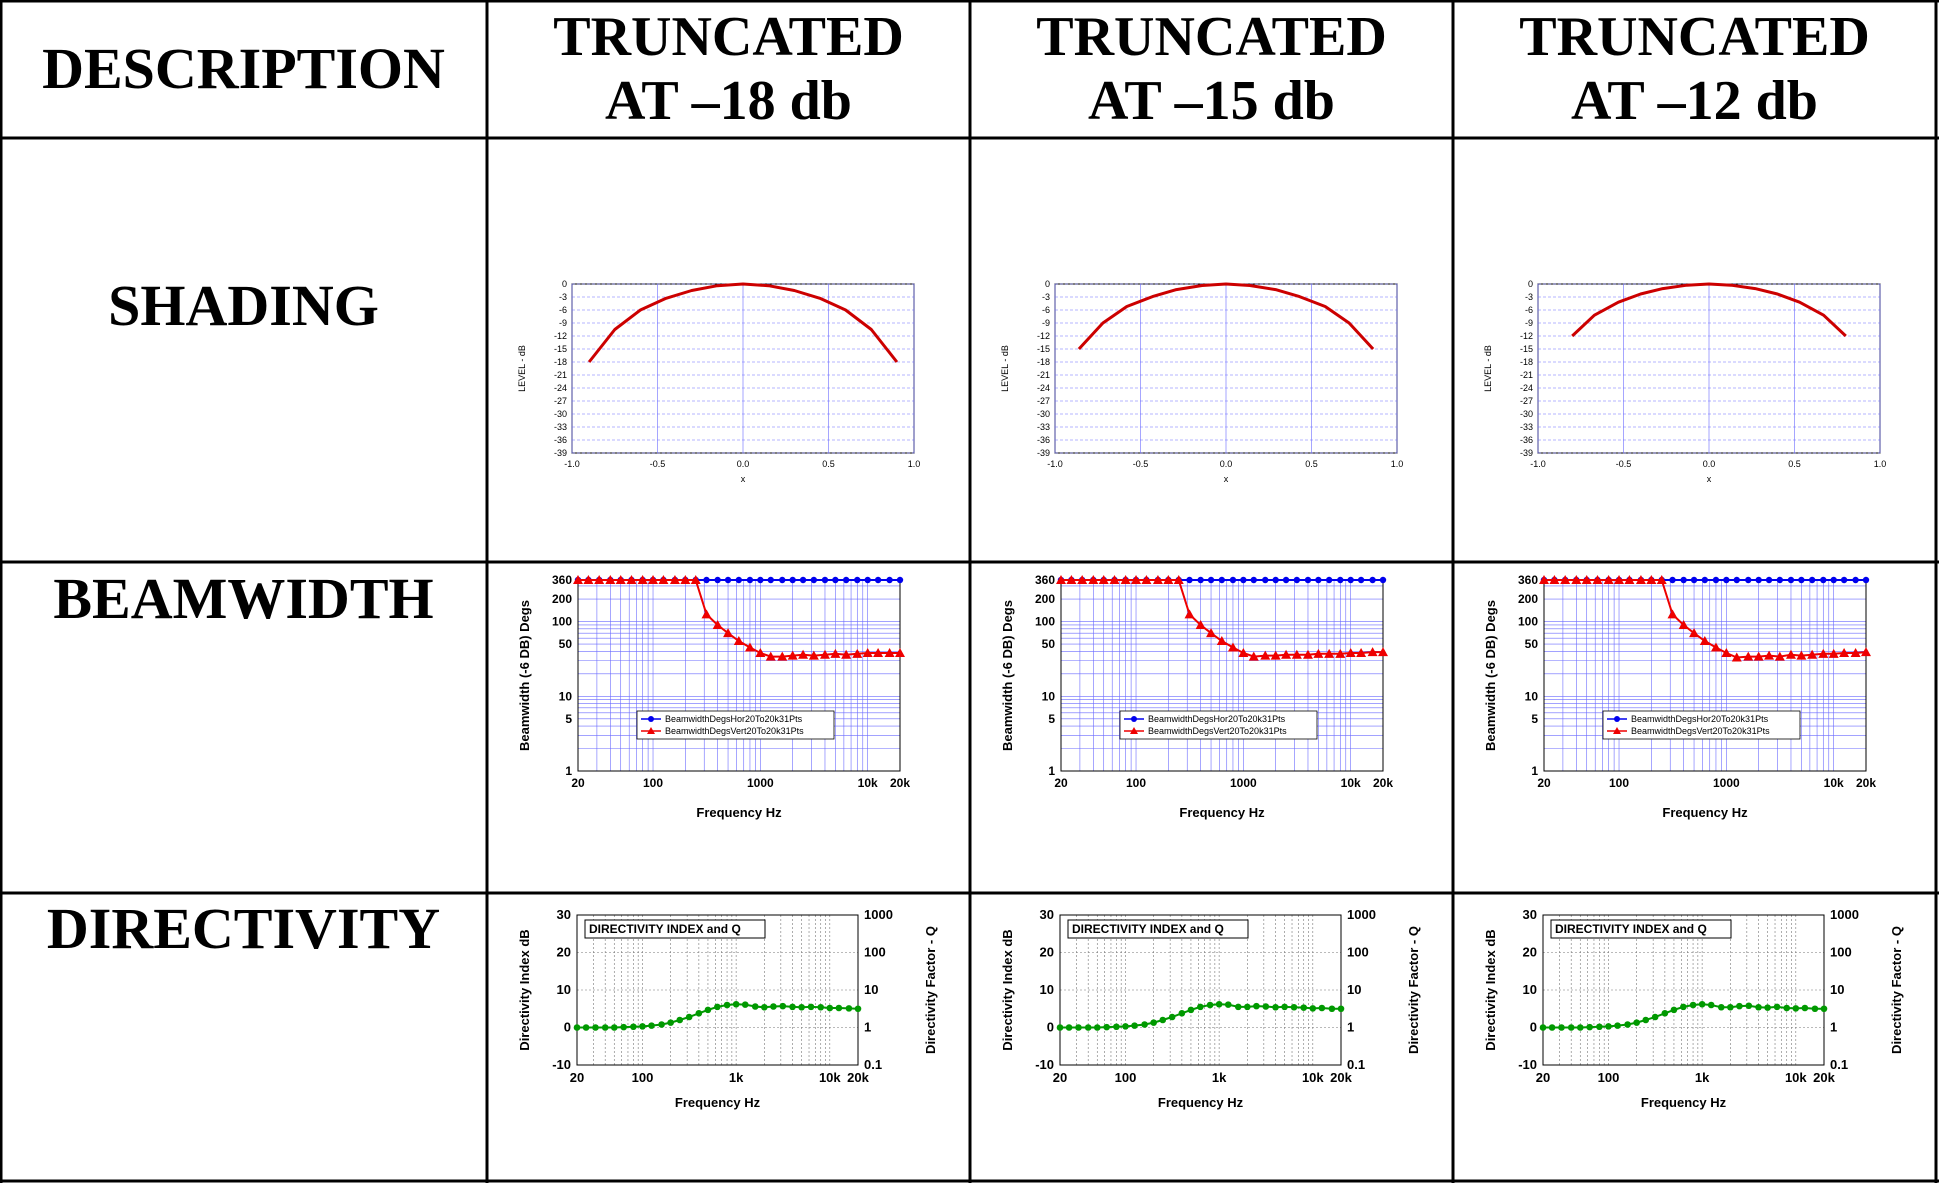  What do you see at coordinates (743, 479) in the screenshot?
I see `x-axis-label: x` at bounding box center [743, 479].